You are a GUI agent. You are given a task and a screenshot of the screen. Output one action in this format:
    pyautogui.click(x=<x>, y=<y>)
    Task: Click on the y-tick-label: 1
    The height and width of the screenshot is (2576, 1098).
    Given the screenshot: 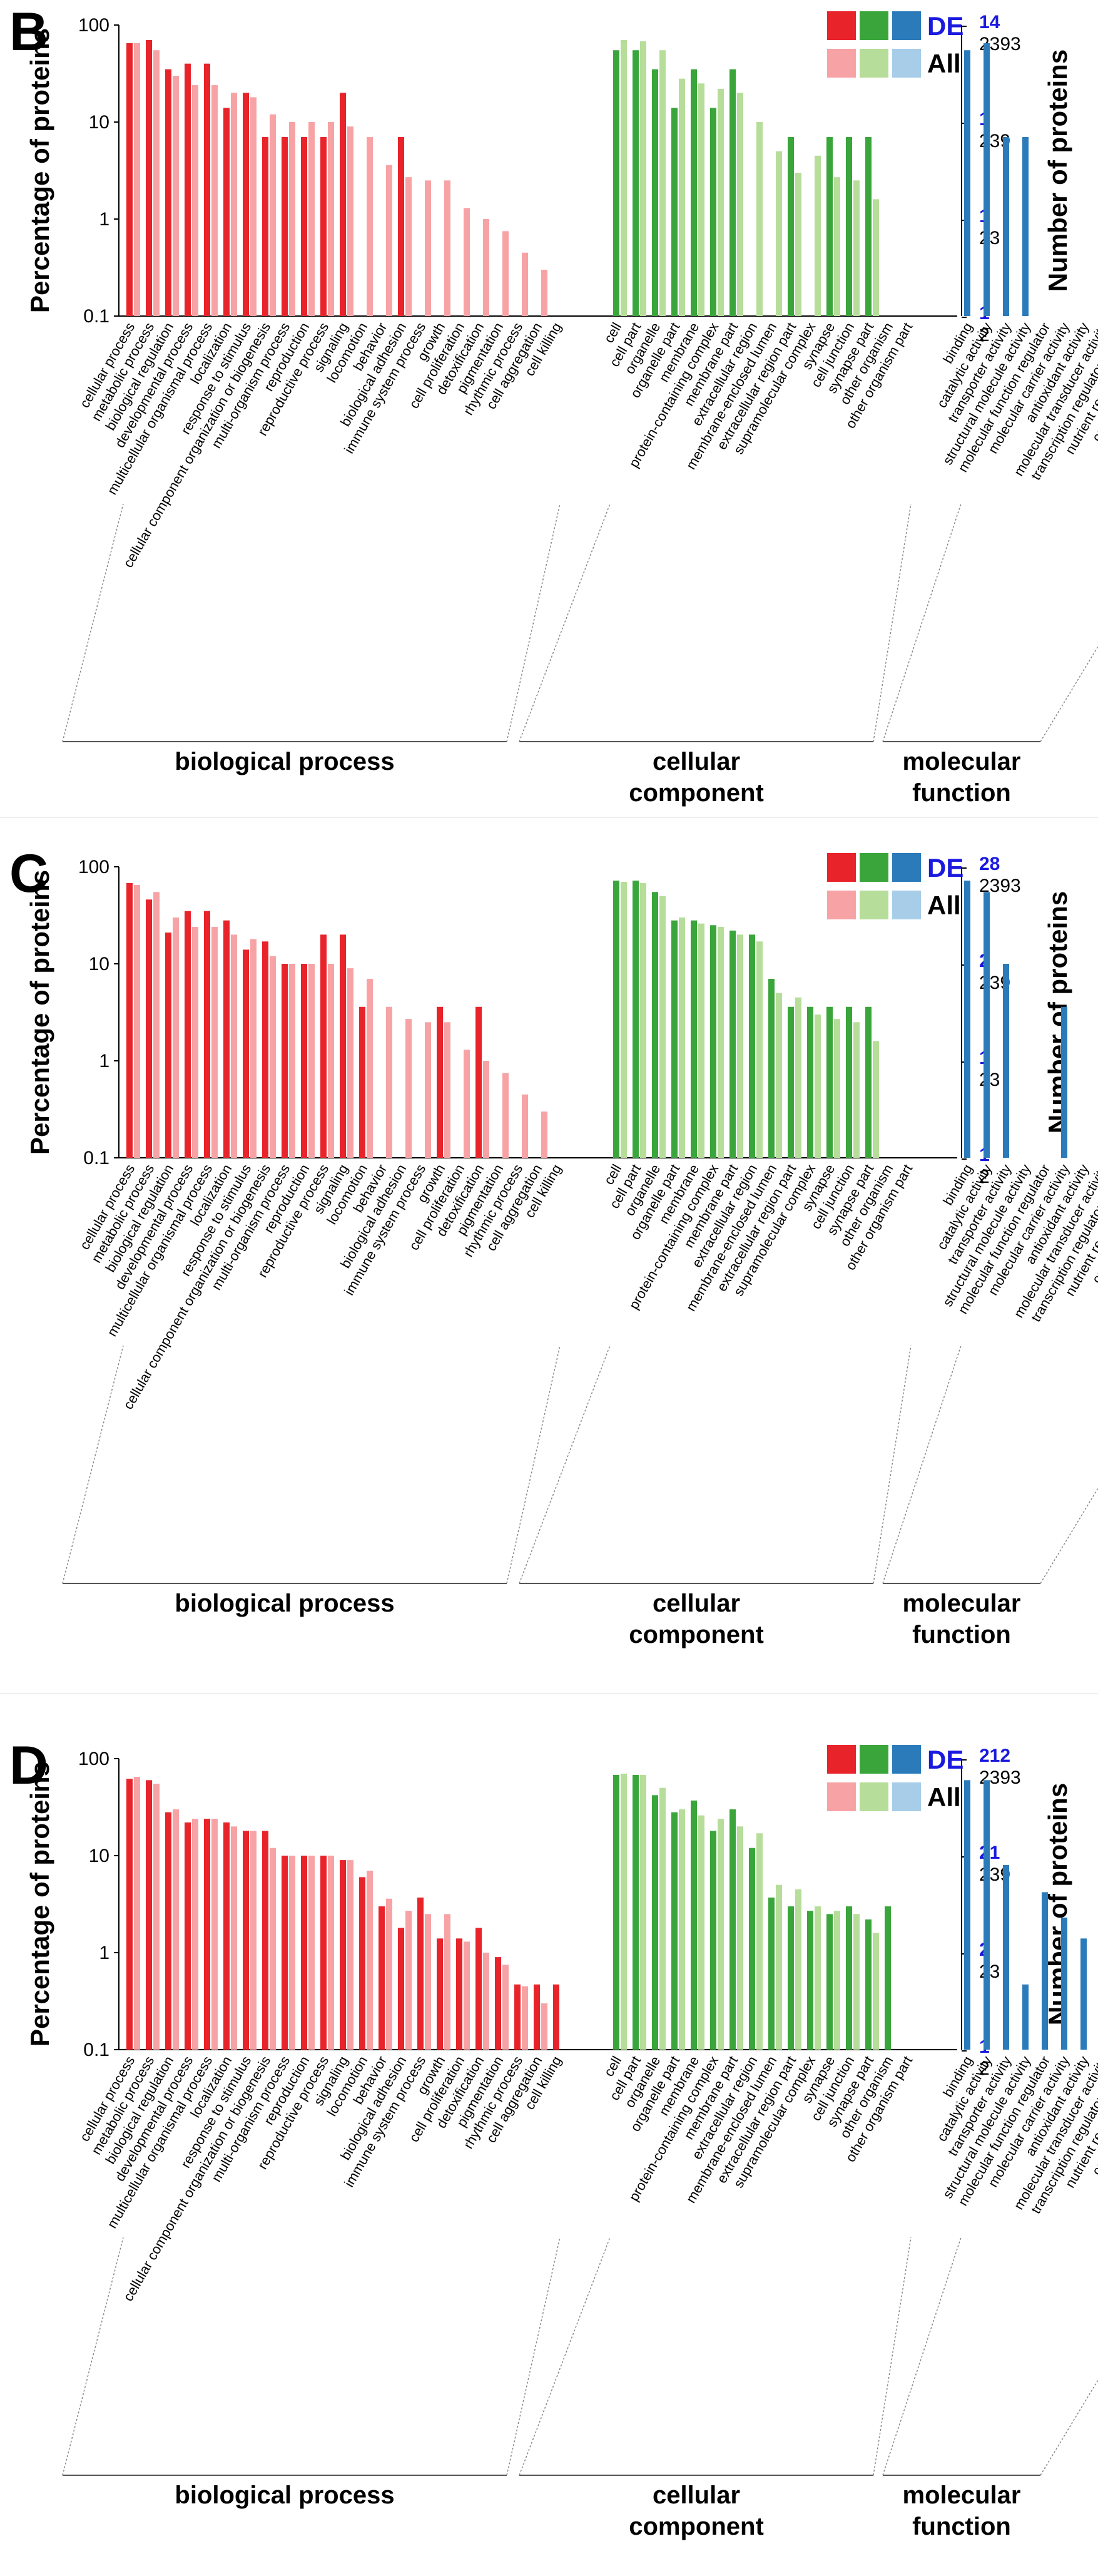 What is the action you would take?
    pyautogui.click(x=104, y=219)
    